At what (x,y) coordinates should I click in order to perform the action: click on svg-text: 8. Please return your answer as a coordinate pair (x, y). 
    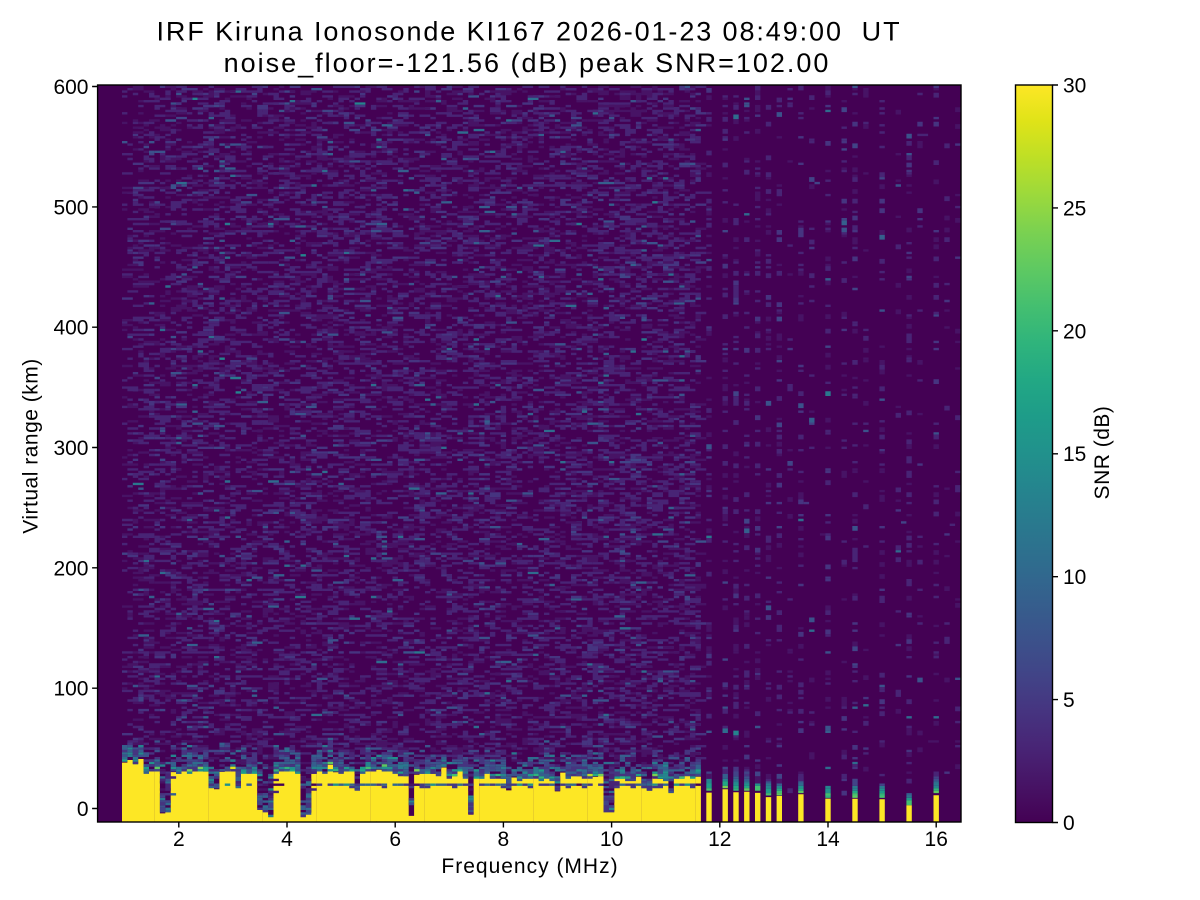
    Looking at the image, I should click on (504, 839).